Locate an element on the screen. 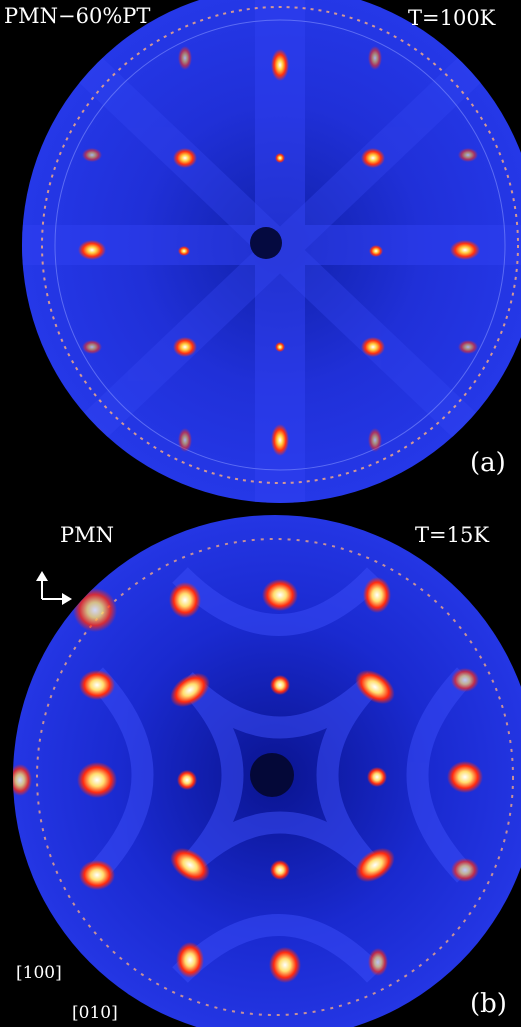  axis-label-100: [100] is located at coordinates (39, 973).